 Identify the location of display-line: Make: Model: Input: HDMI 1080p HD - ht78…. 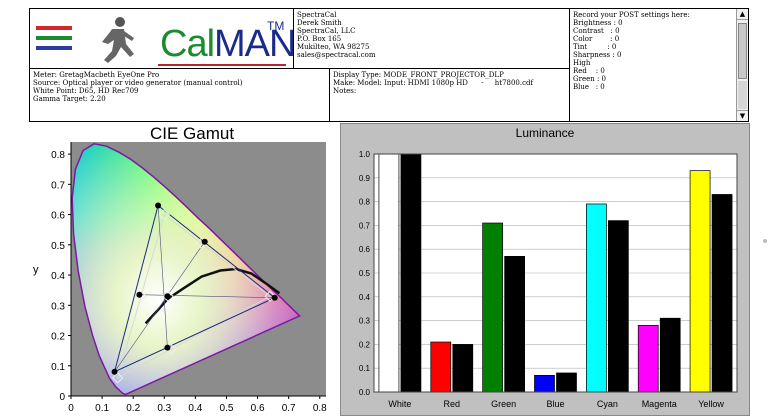
(433, 83).